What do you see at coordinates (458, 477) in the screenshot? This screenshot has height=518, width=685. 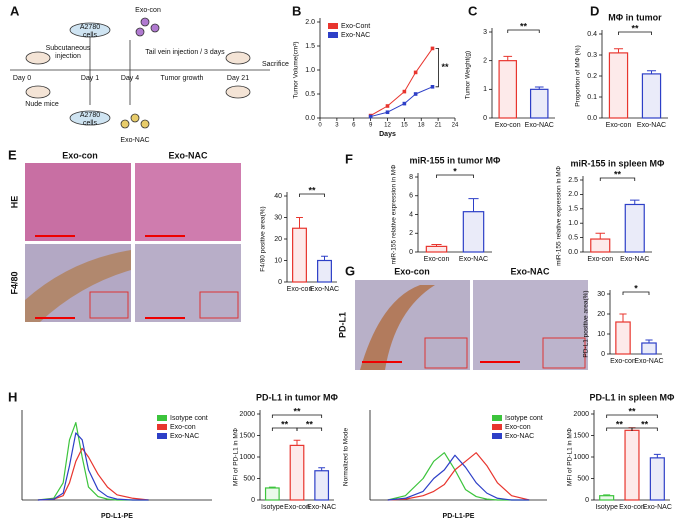 I see `series-line` at bounding box center [458, 477].